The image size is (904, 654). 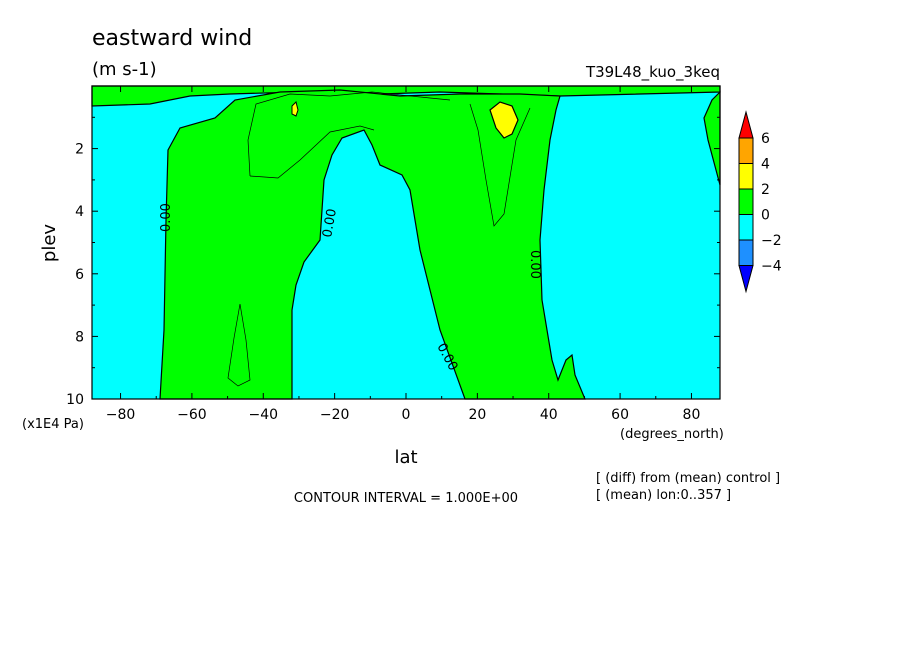 I want to click on x-tick-label: −60, so click(x=192, y=415).